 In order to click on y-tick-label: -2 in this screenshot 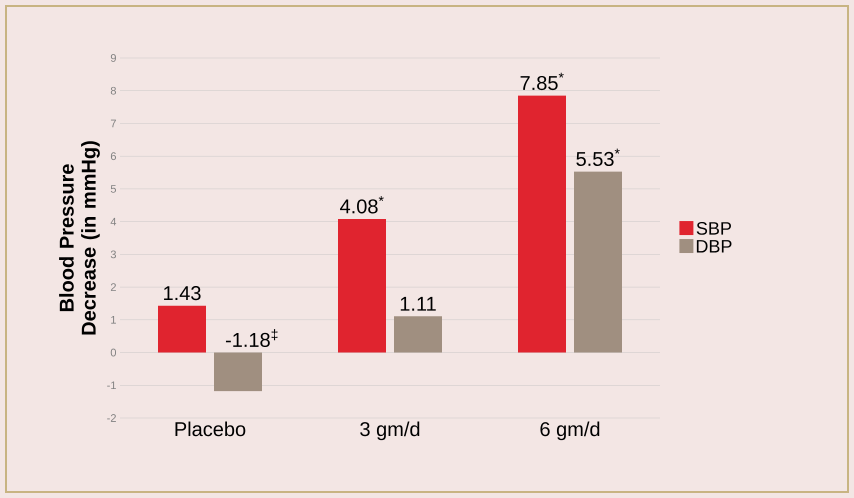, I will do `click(111, 418)`.